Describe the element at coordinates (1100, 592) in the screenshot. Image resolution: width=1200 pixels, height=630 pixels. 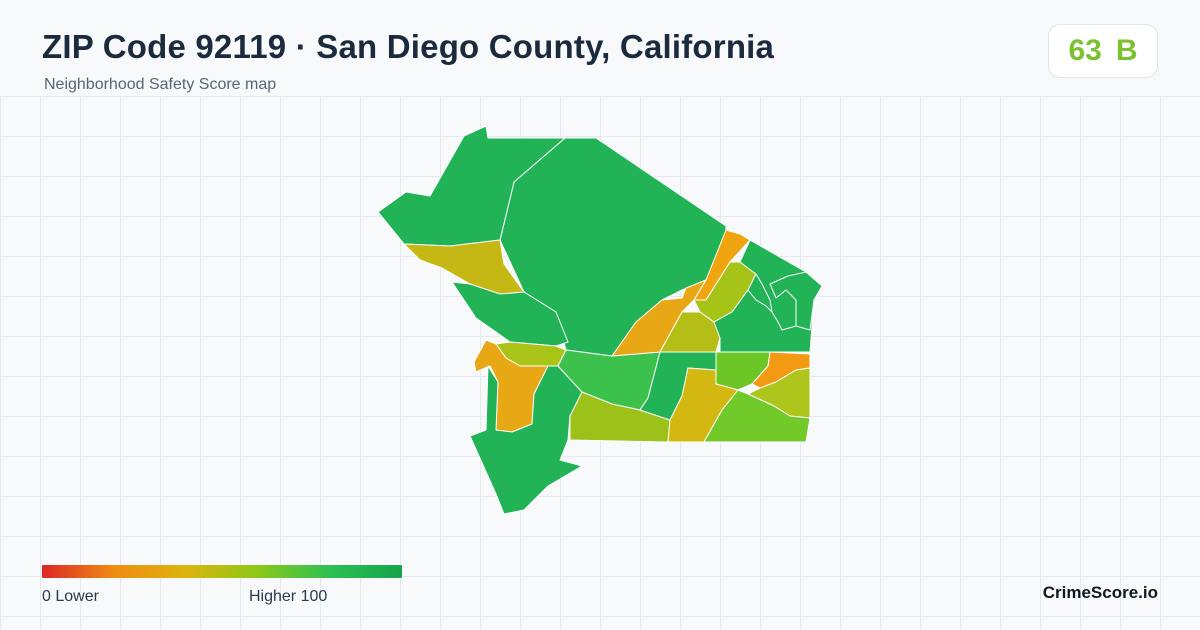
I see `brand-logo-text: CrimeScore.io` at that location.